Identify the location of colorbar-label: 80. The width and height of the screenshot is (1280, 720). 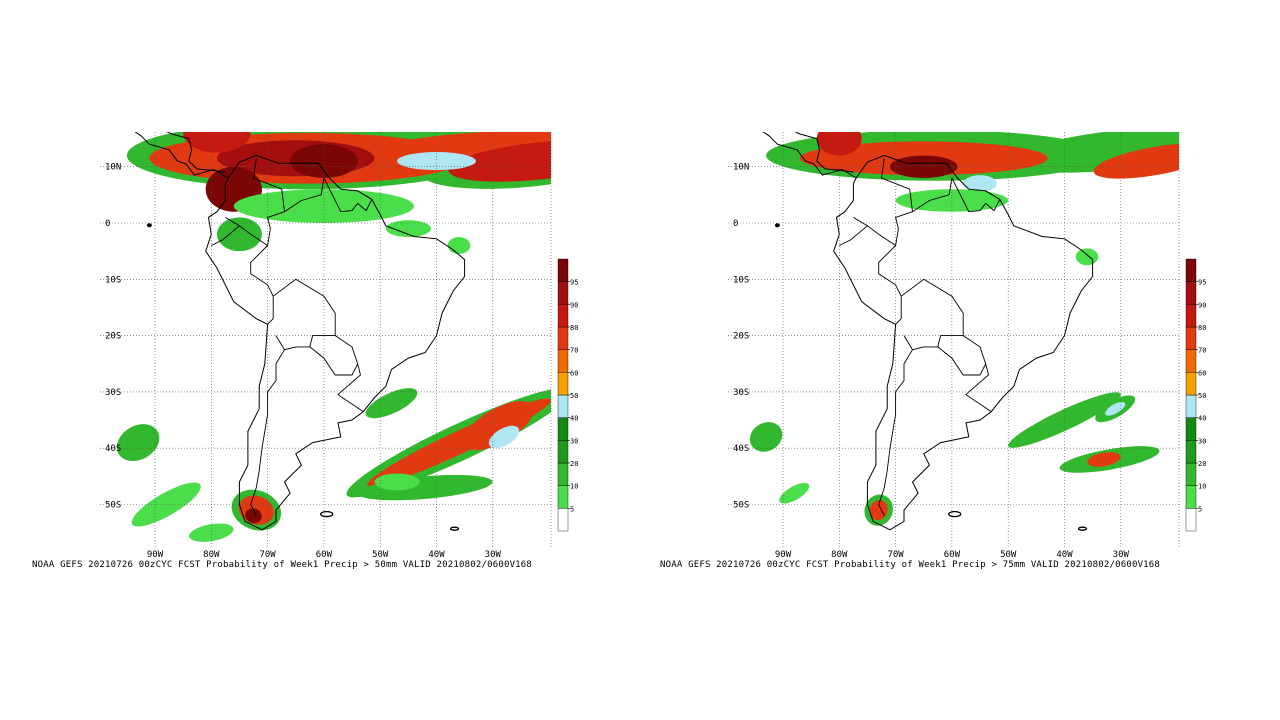
(574, 328).